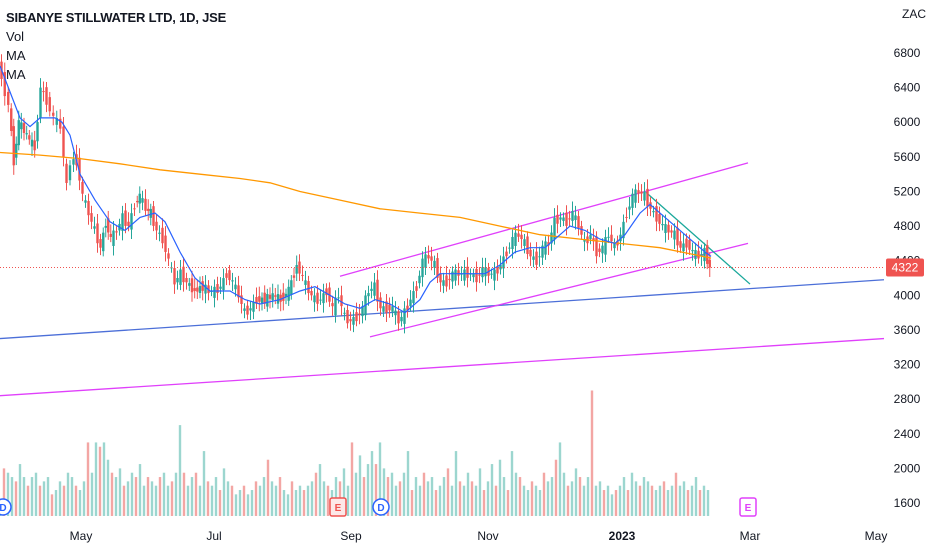 This screenshot has height=550, width=932. Describe the element at coordinates (116, 17) in the screenshot. I see `symbol-title: SIBANYE STILLWATER LTD, 1D, JSE` at that location.